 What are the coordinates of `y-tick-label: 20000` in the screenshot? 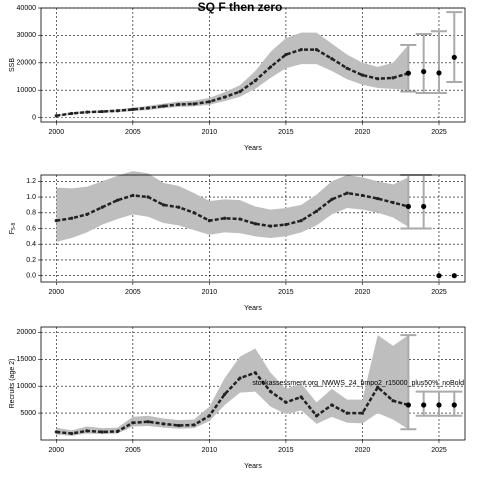 It's located at (27, 63).